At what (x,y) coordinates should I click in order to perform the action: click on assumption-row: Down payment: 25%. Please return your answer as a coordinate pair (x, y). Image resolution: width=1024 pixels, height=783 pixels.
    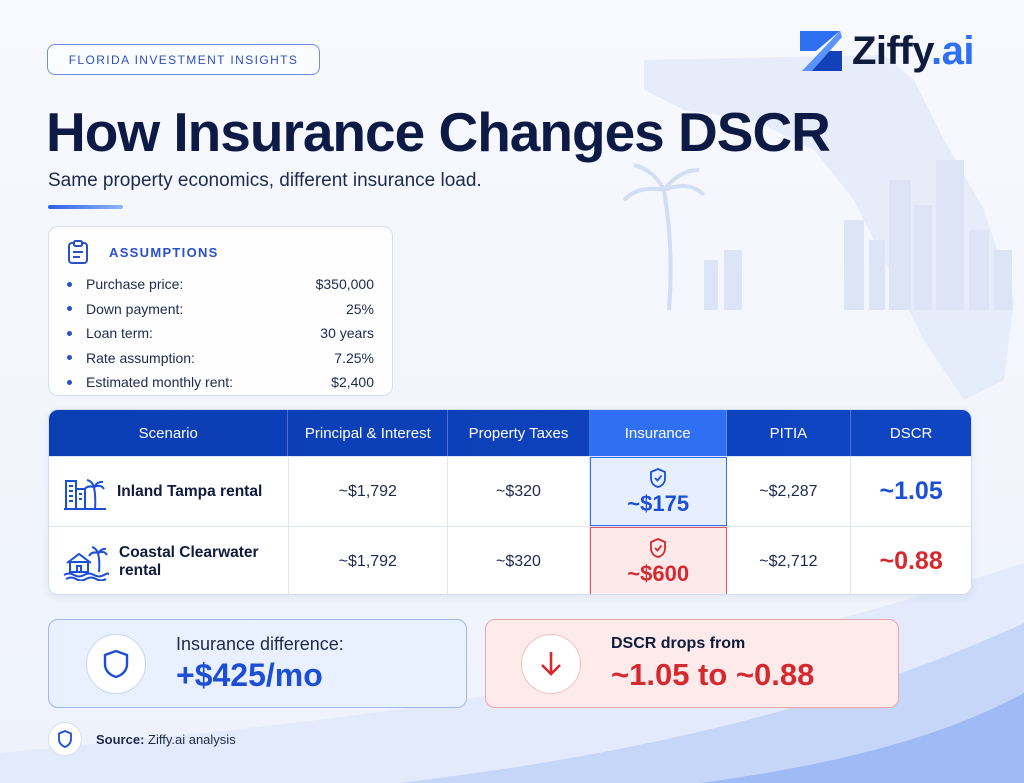
    Looking at the image, I should click on (220, 309).